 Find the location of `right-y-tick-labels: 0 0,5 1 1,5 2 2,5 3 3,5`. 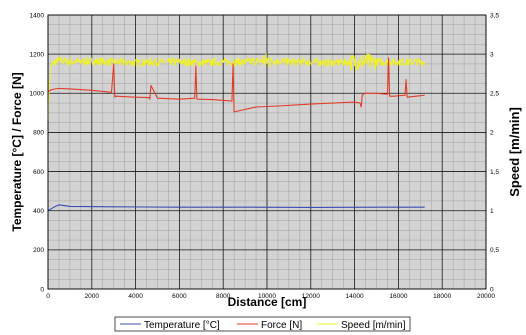

right-y-tick-labels: 0 0,5 1 1,5 2 2,5 3 3,5 is located at coordinates (494, 152).